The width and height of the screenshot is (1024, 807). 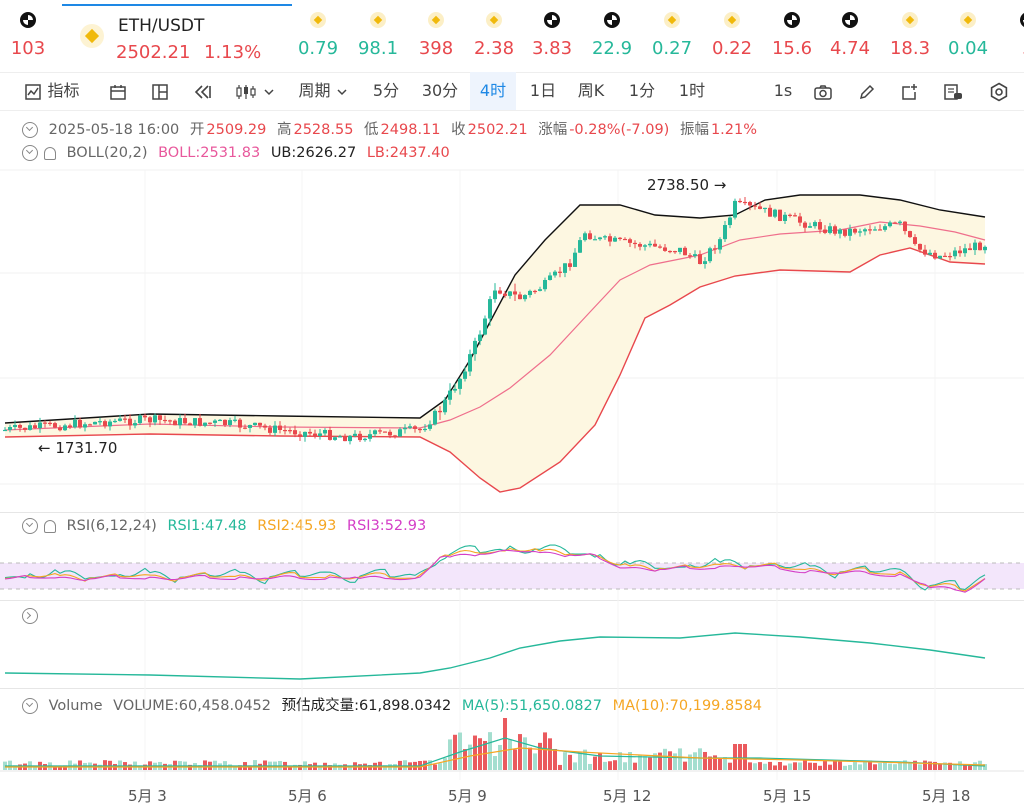 I want to click on replay-button, so click(x=203, y=91).